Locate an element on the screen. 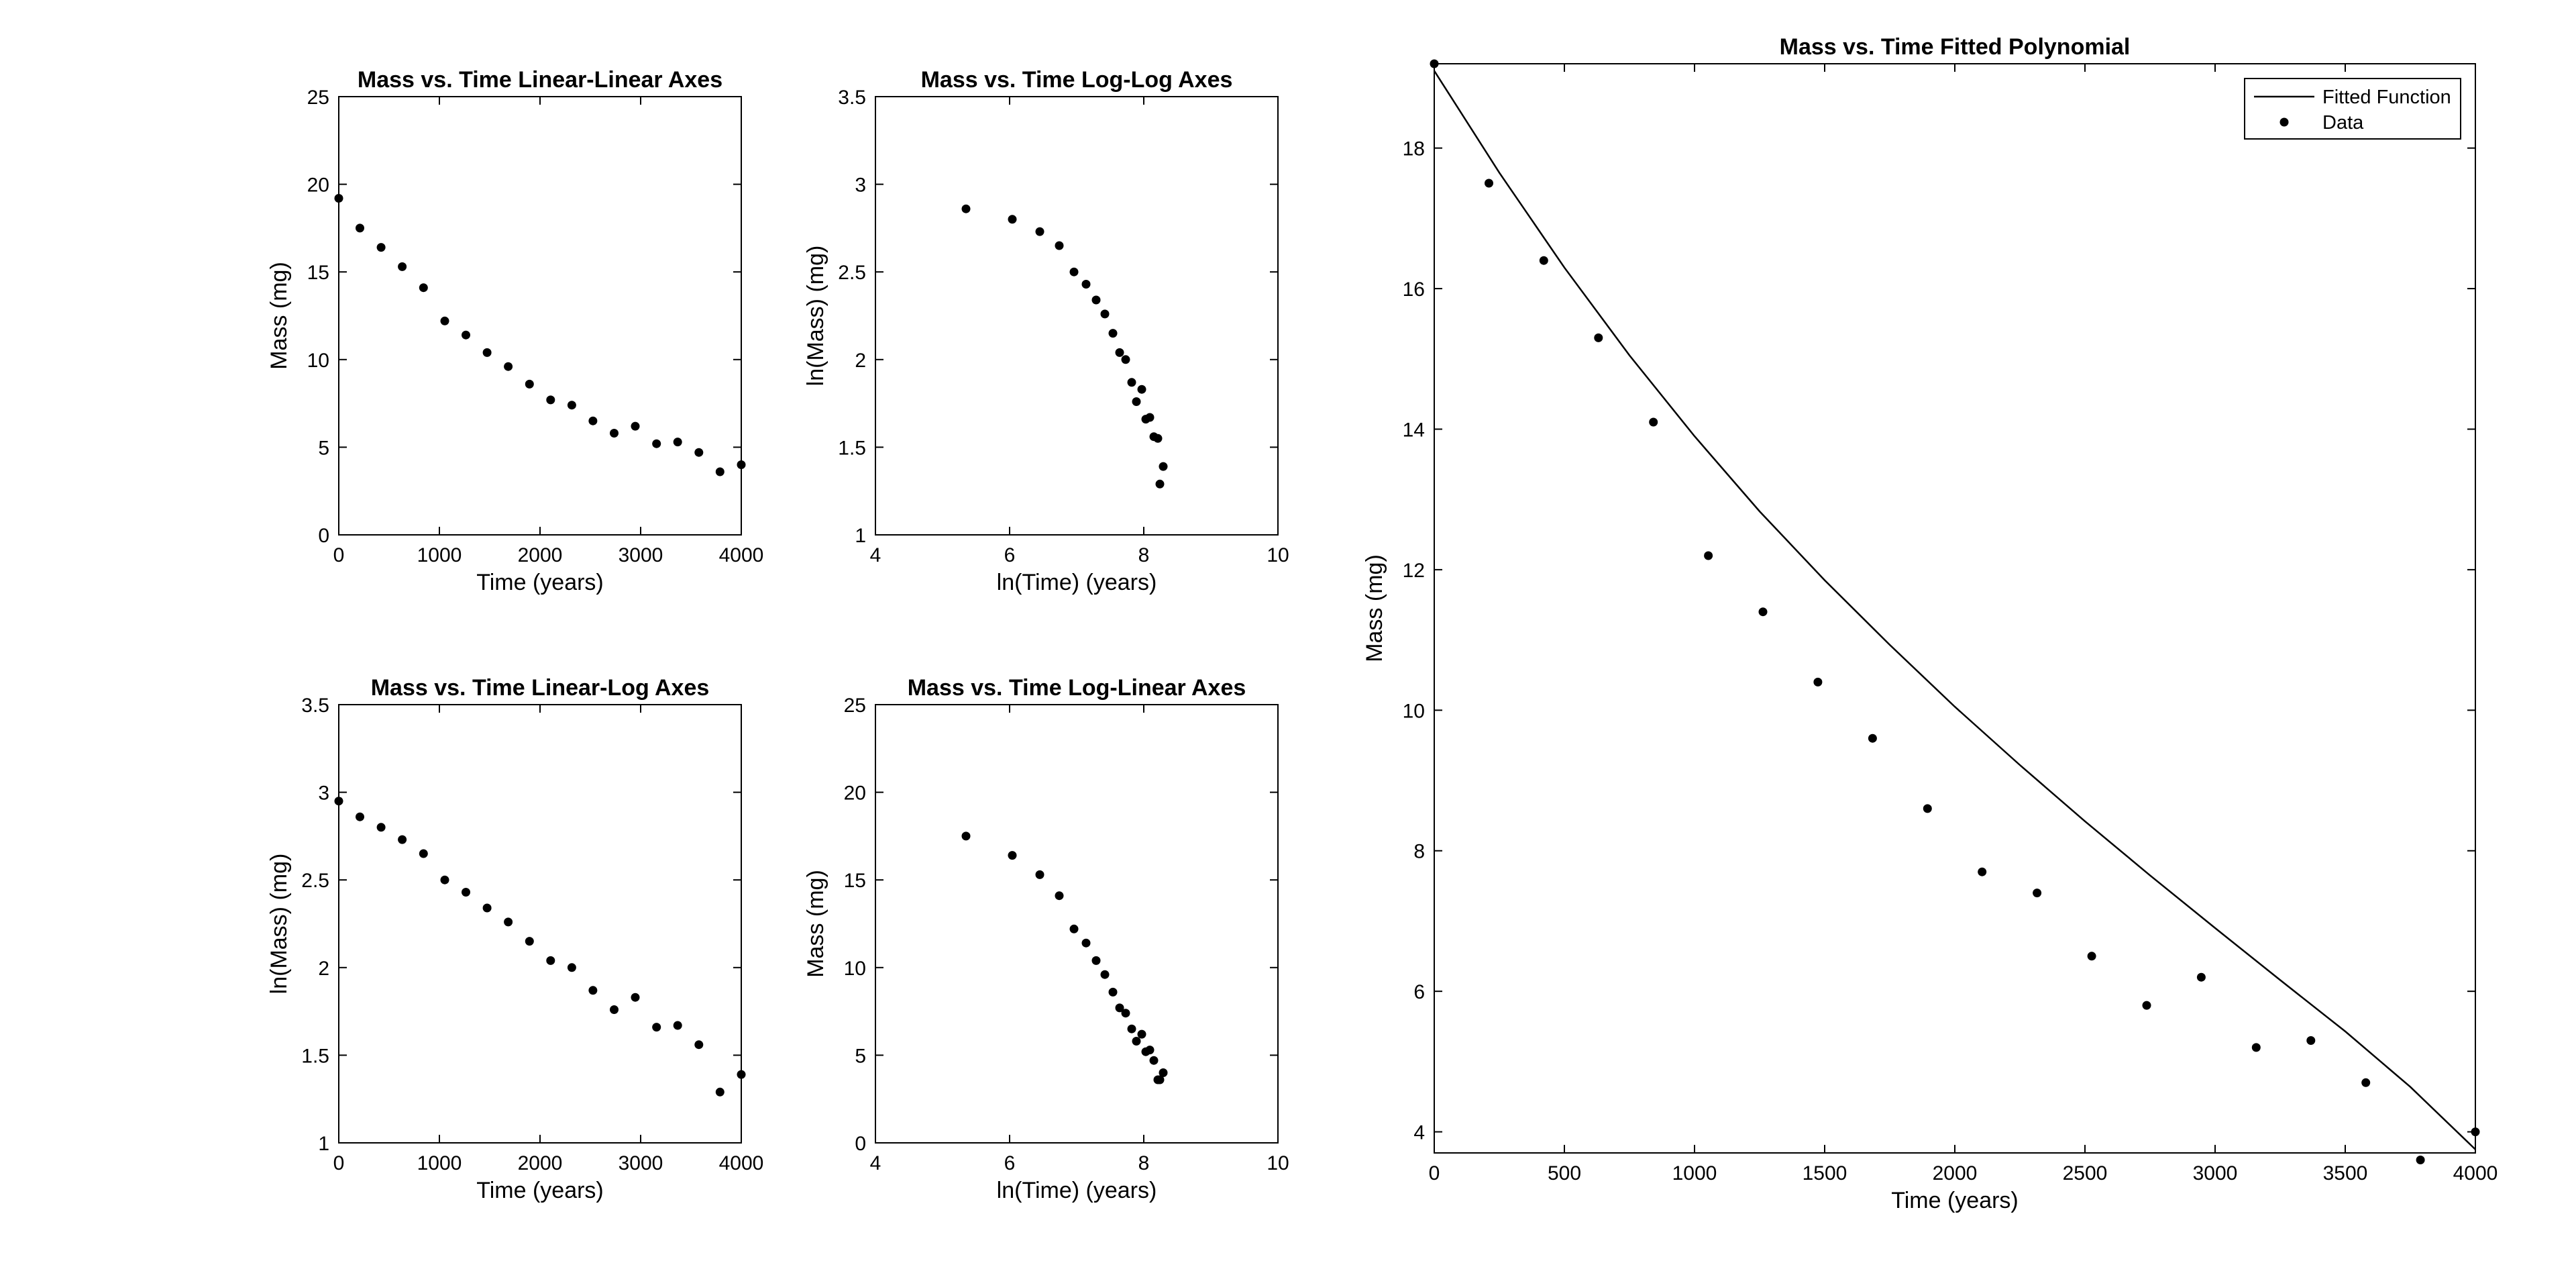 Image resolution: width=2576 pixels, height=1267 pixels. axes-box is located at coordinates (1077, 316).